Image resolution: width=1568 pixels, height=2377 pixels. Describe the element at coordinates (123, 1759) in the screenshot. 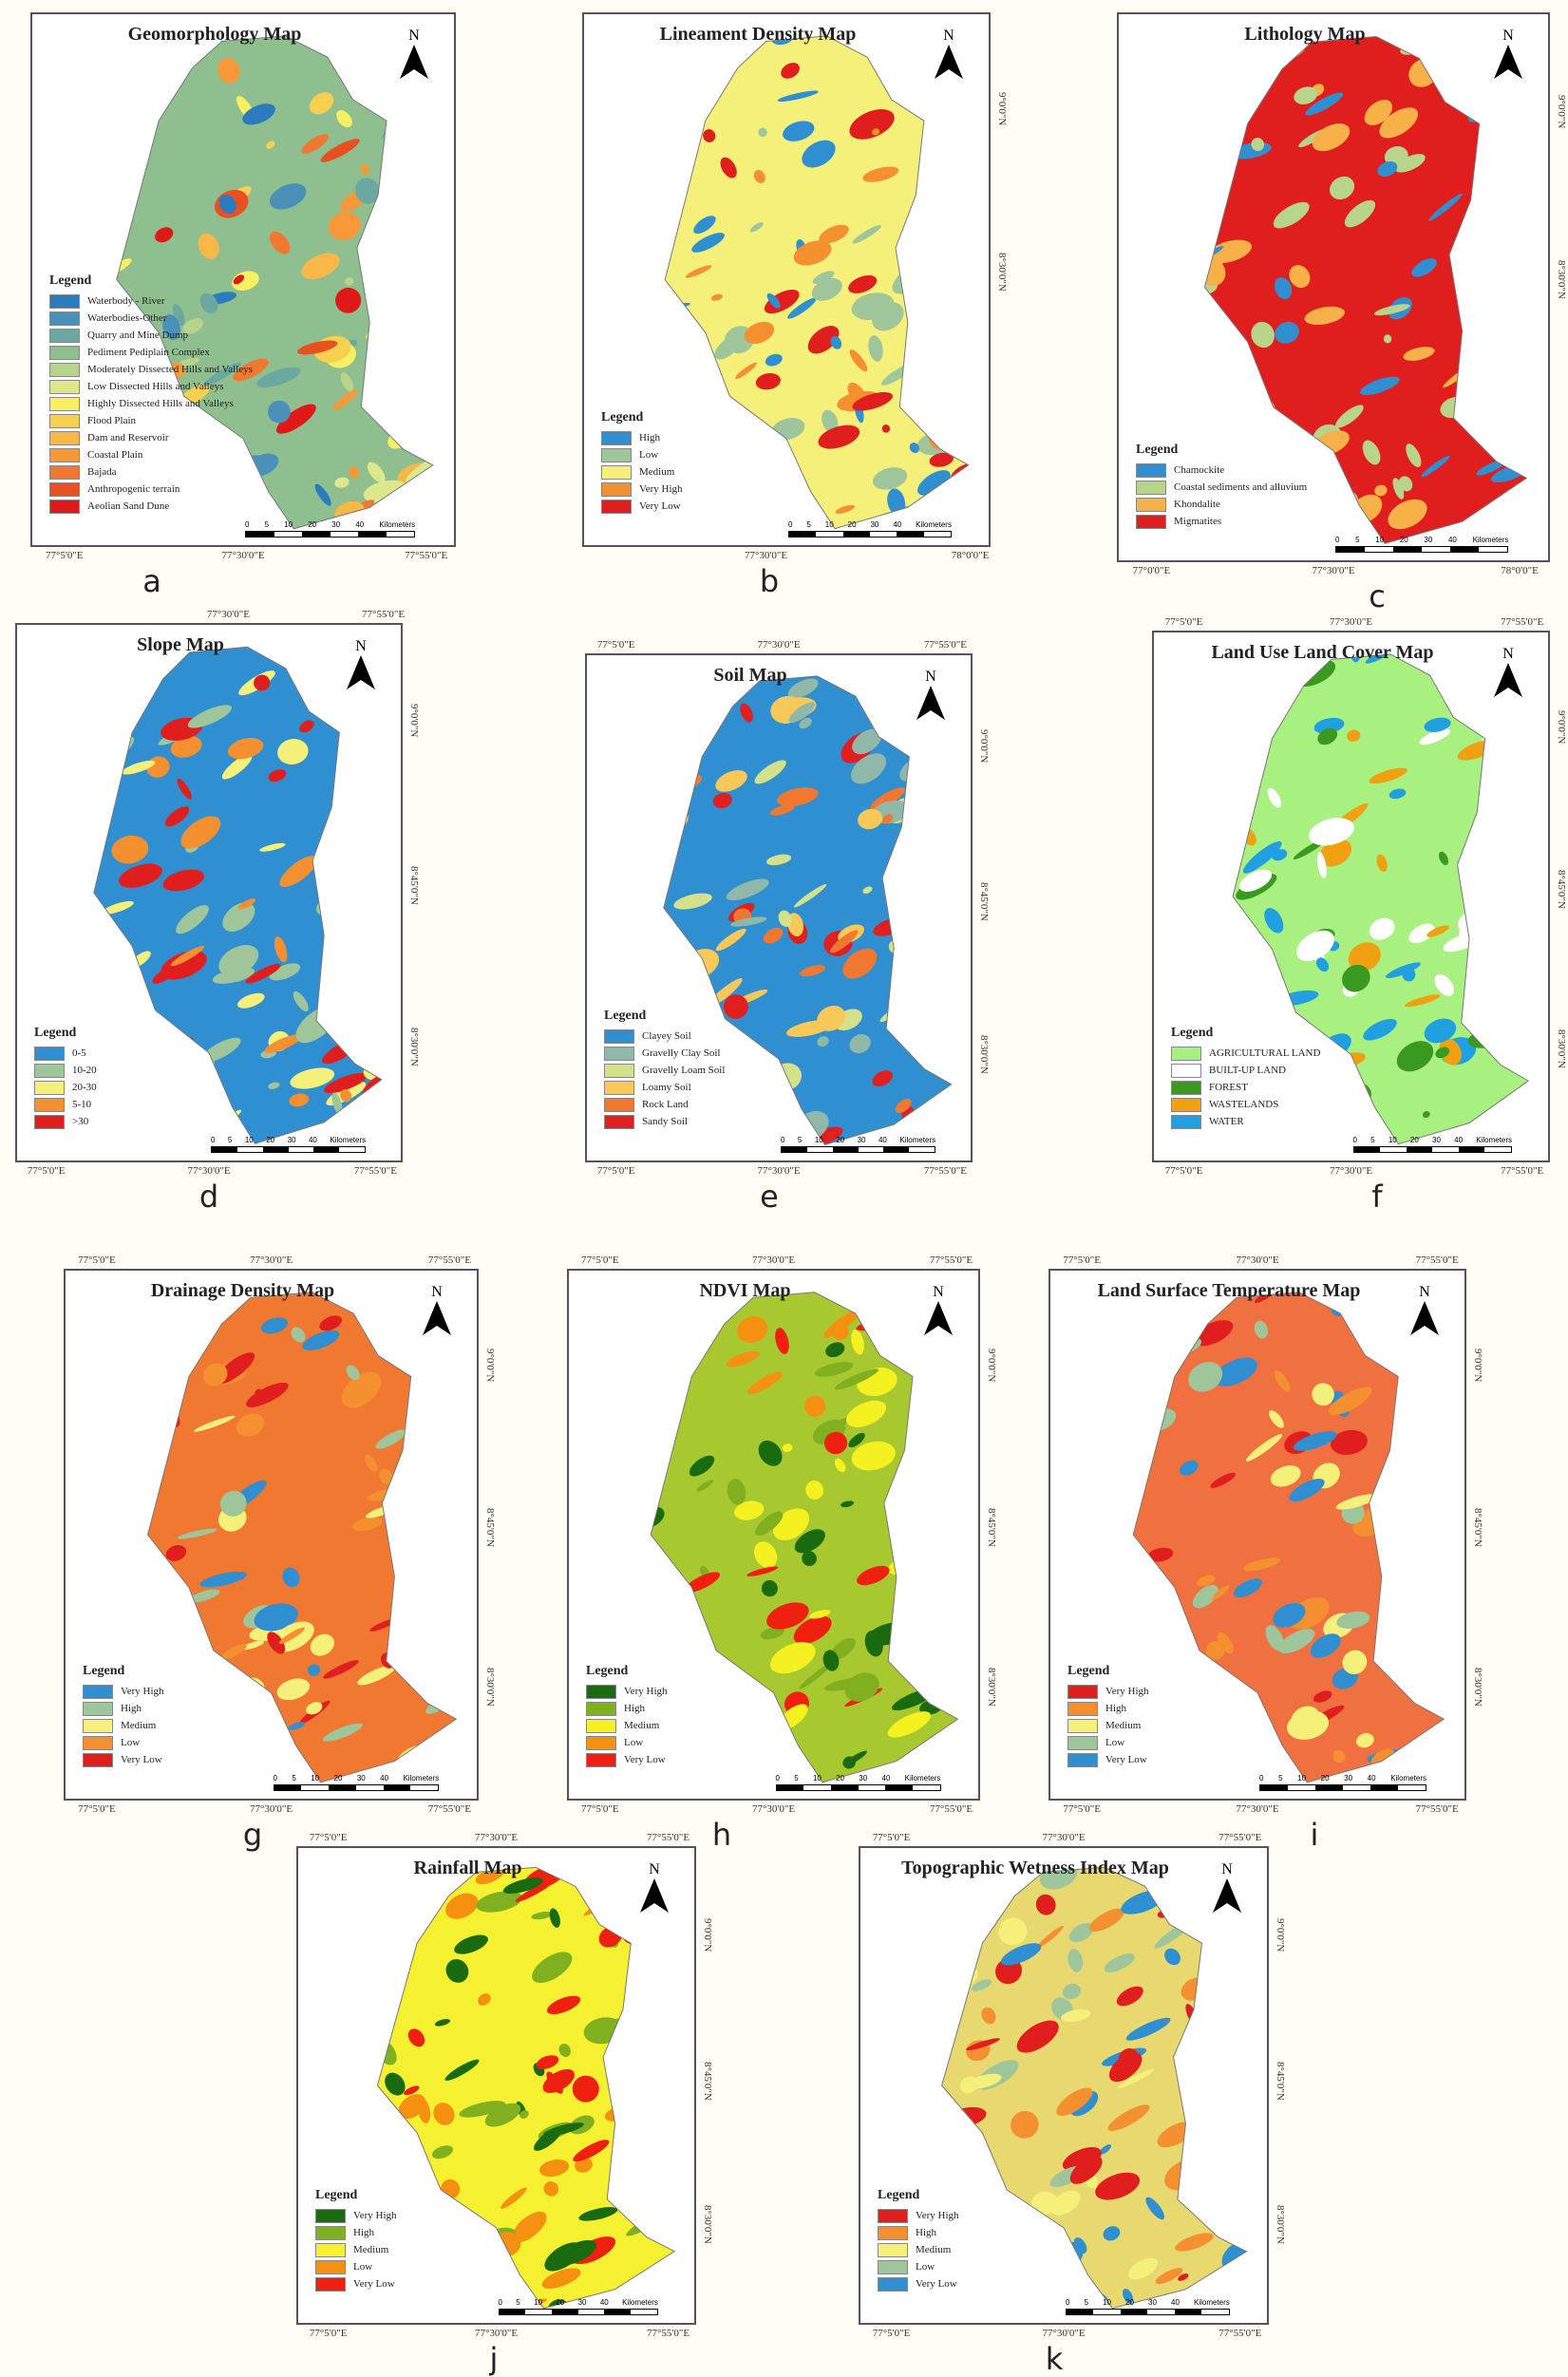

I see `legend-item: Very Low` at that location.